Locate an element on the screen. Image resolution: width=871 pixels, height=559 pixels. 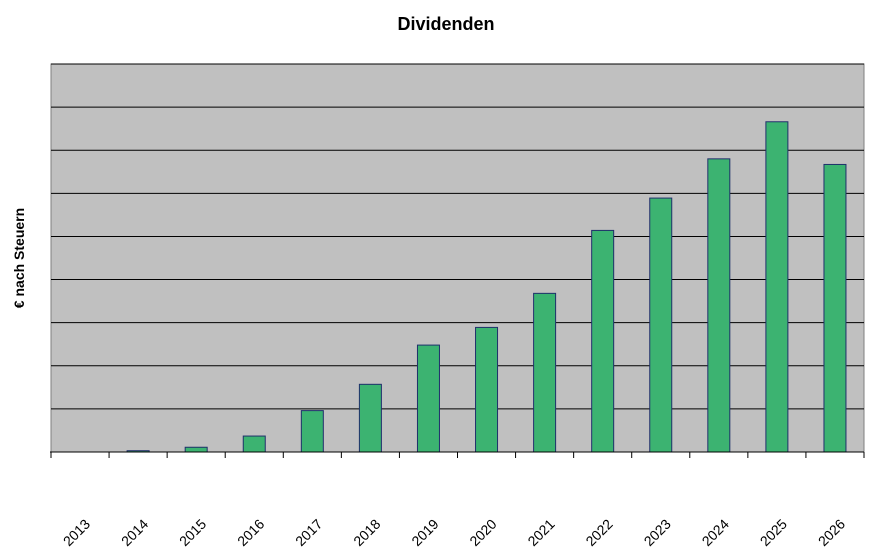
x-tick-label-2025: 2025 is located at coordinates (773, 532).